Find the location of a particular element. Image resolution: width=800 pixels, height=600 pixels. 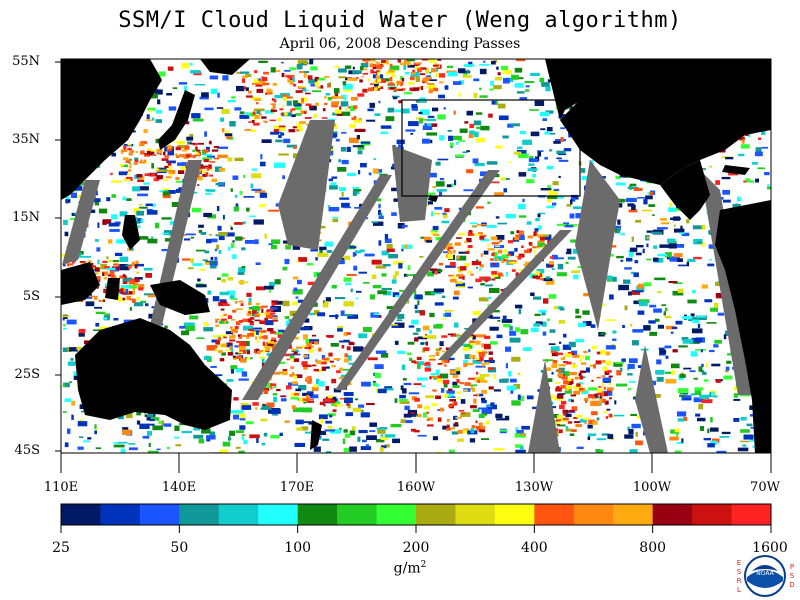

lat-label: 5S is located at coordinates (31, 296).